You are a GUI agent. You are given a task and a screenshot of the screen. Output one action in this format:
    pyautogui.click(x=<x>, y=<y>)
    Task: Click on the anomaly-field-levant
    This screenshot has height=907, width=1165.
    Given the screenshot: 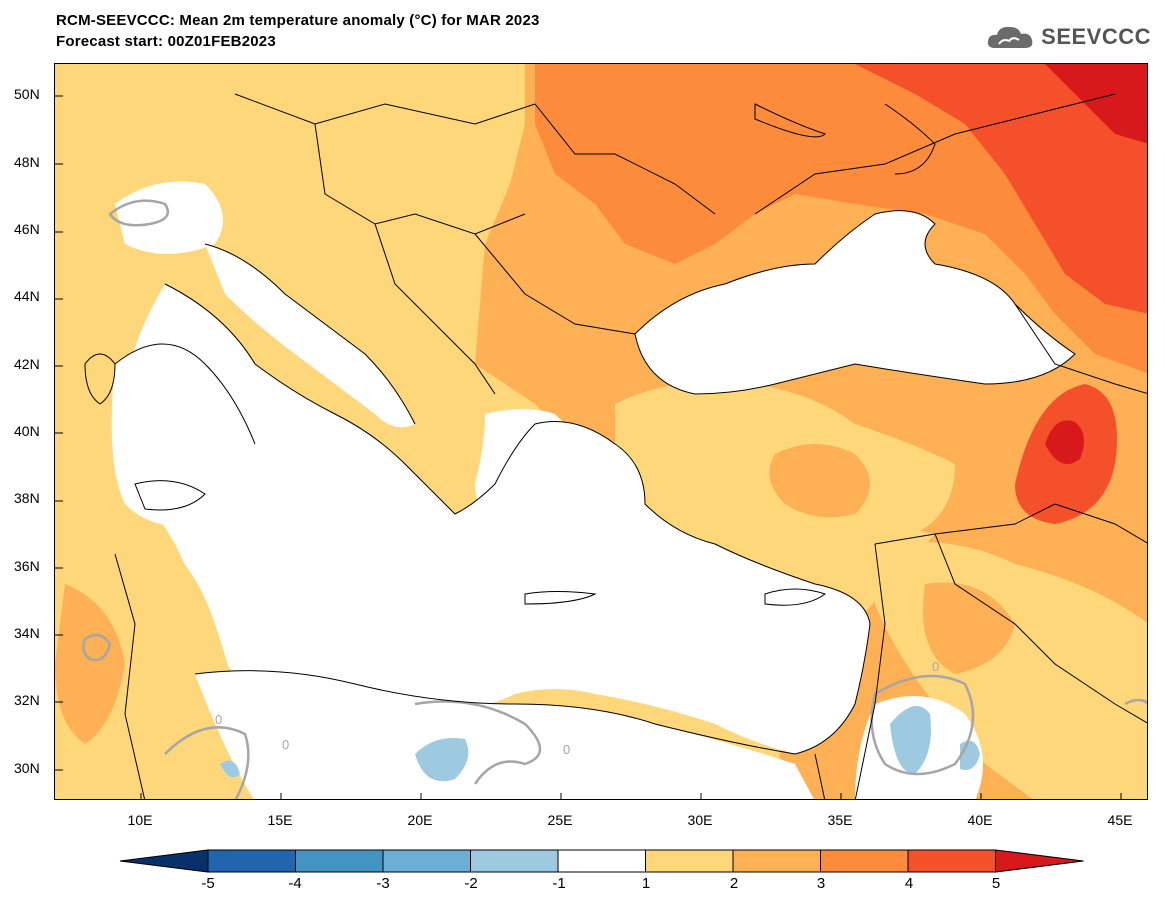 What is the action you would take?
    pyautogui.click(x=969, y=628)
    